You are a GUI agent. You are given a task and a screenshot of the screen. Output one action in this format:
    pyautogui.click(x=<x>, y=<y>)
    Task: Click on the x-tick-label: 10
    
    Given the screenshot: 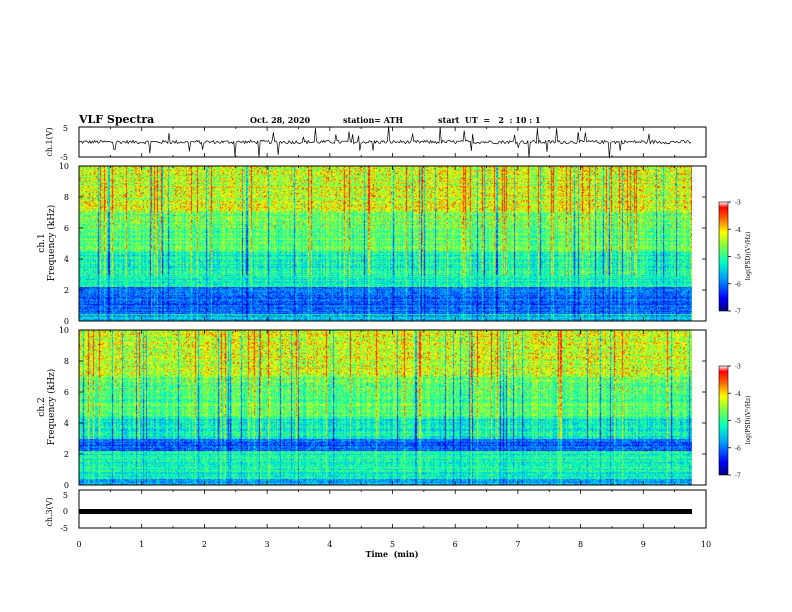 What is the action you would take?
    pyautogui.click(x=706, y=544)
    